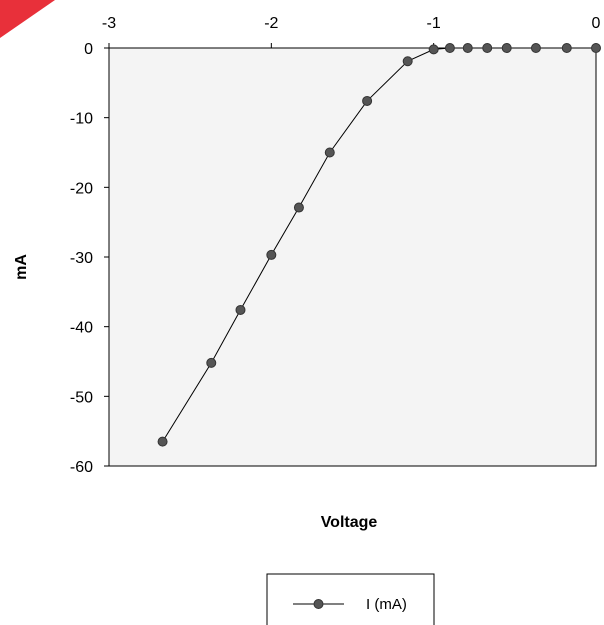 Image resolution: width=604 pixels, height=625 pixels. Describe the element at coordinates (88, 49) in the screenshot. I see `y-tick-label: 0` at that location.